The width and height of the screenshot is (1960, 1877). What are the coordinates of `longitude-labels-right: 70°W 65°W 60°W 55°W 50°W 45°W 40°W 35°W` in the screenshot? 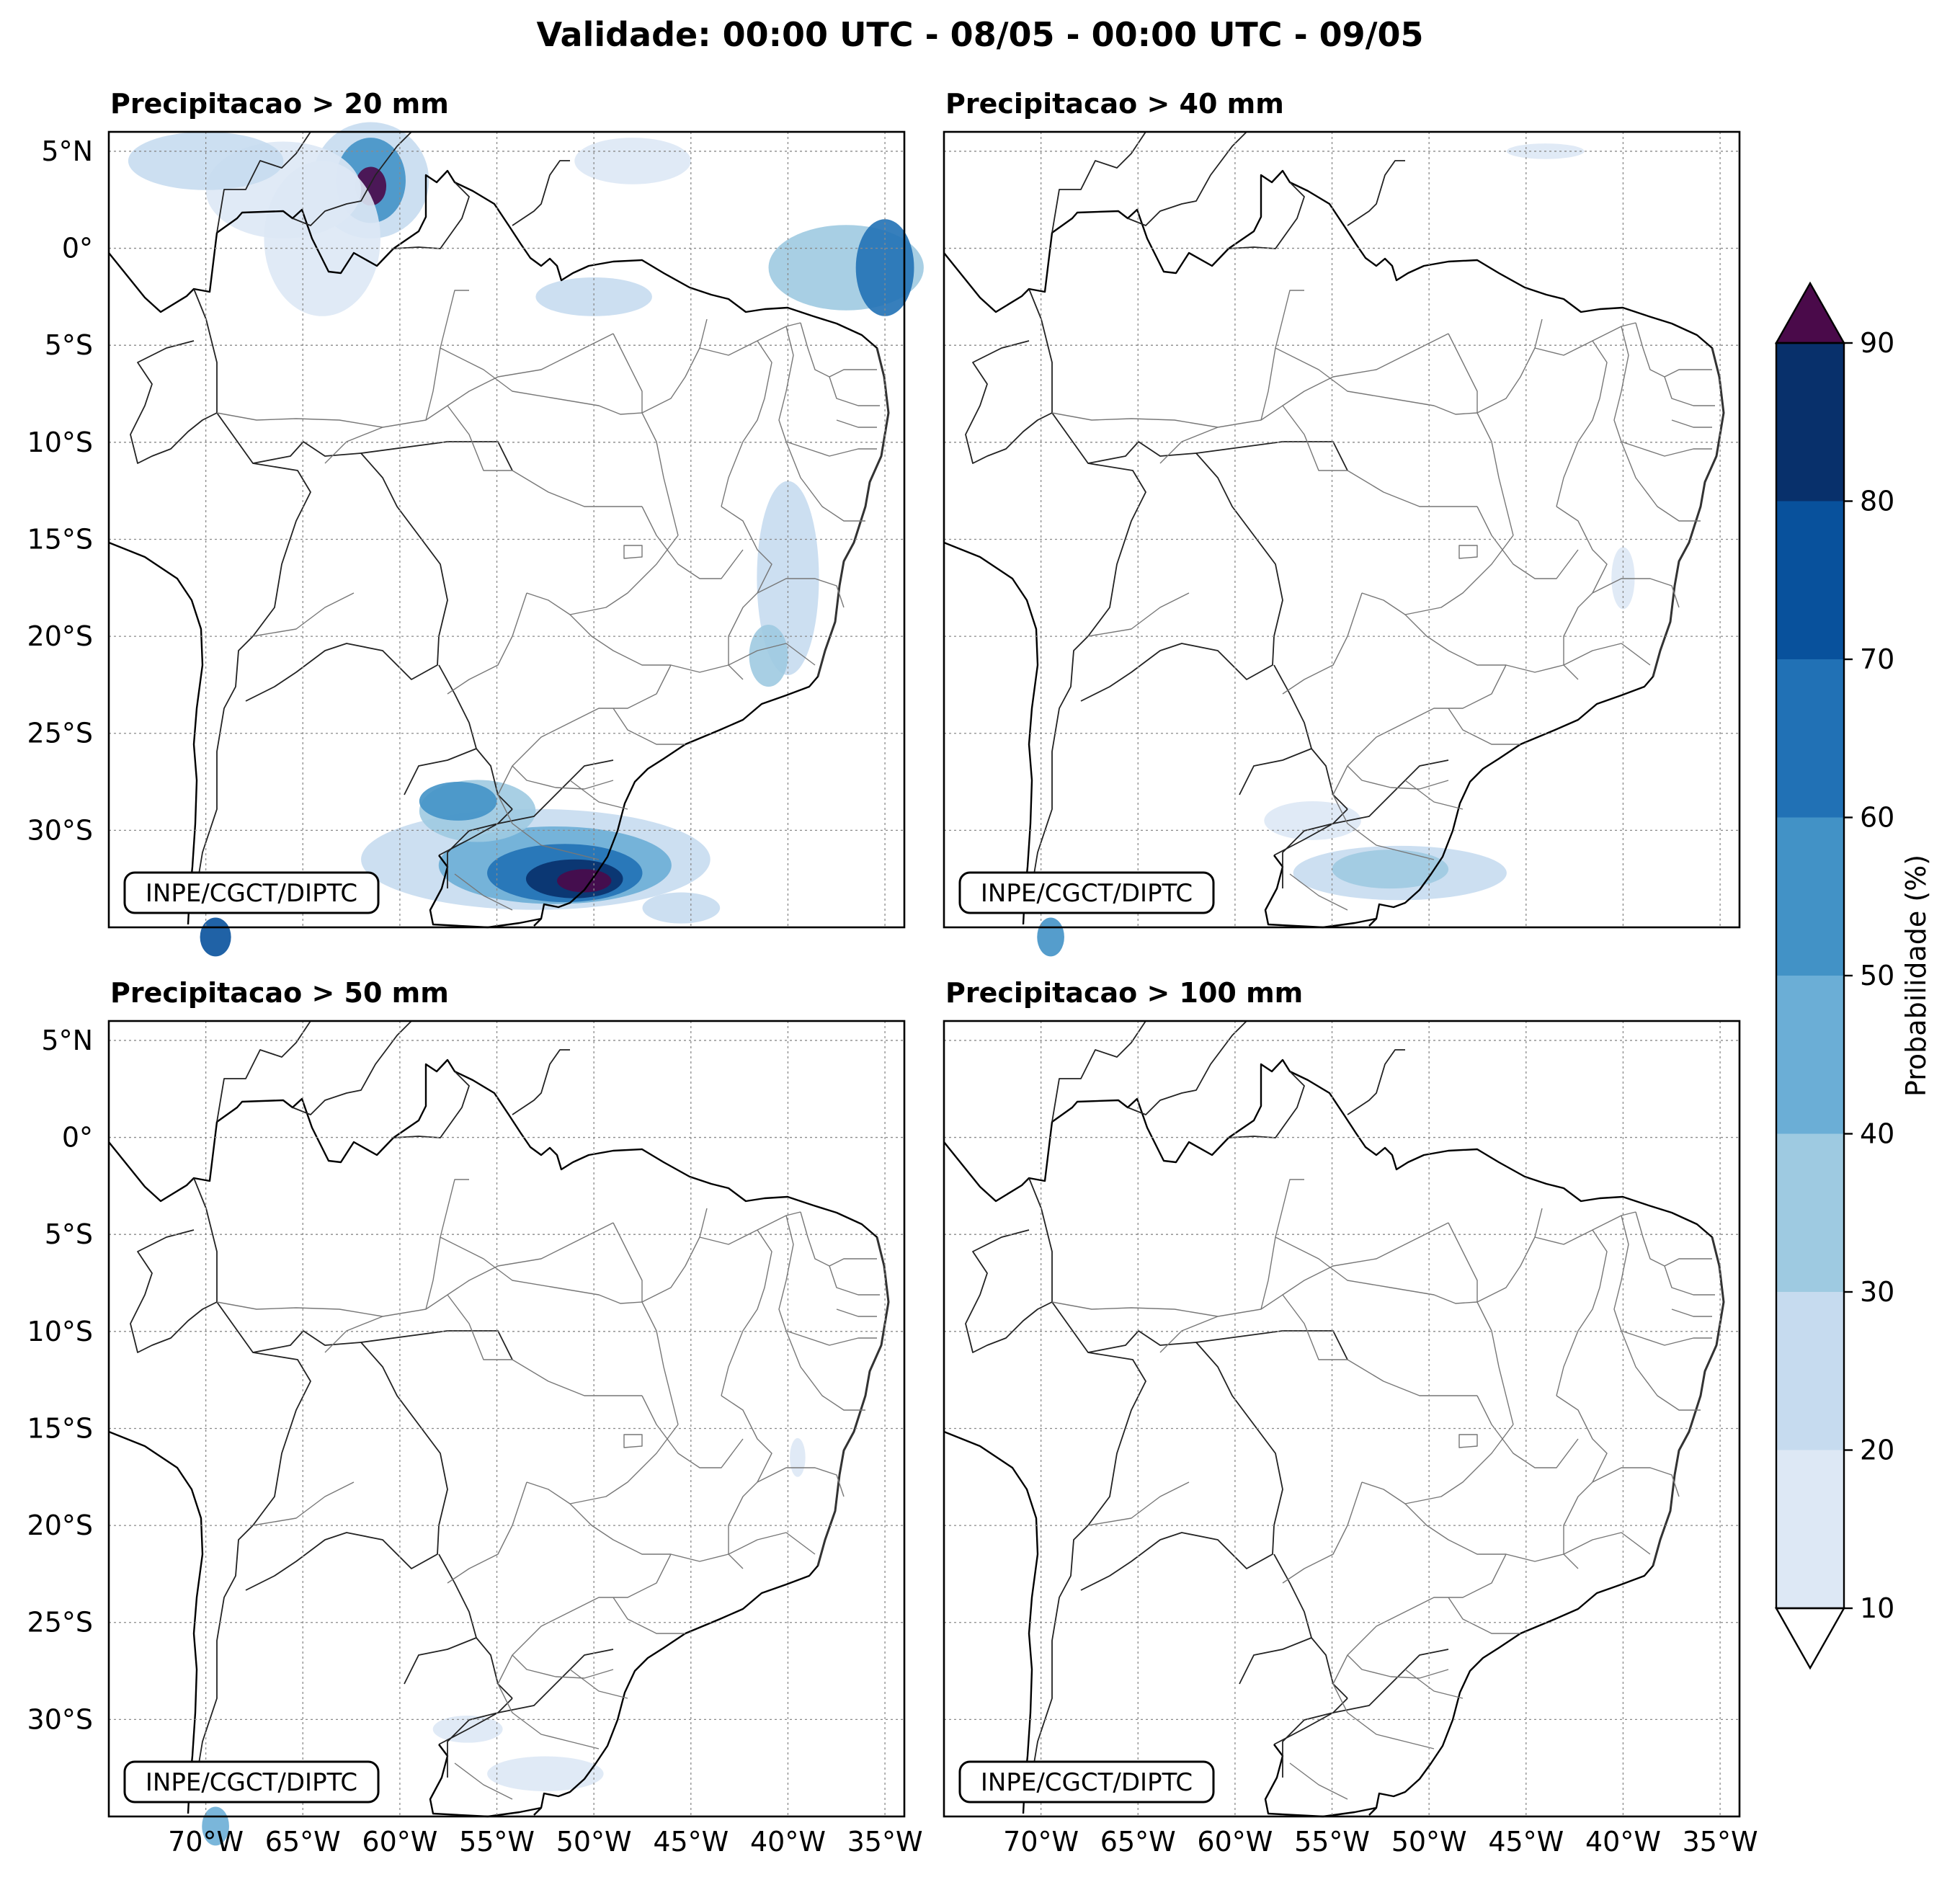 It's located at (1380, 1842).